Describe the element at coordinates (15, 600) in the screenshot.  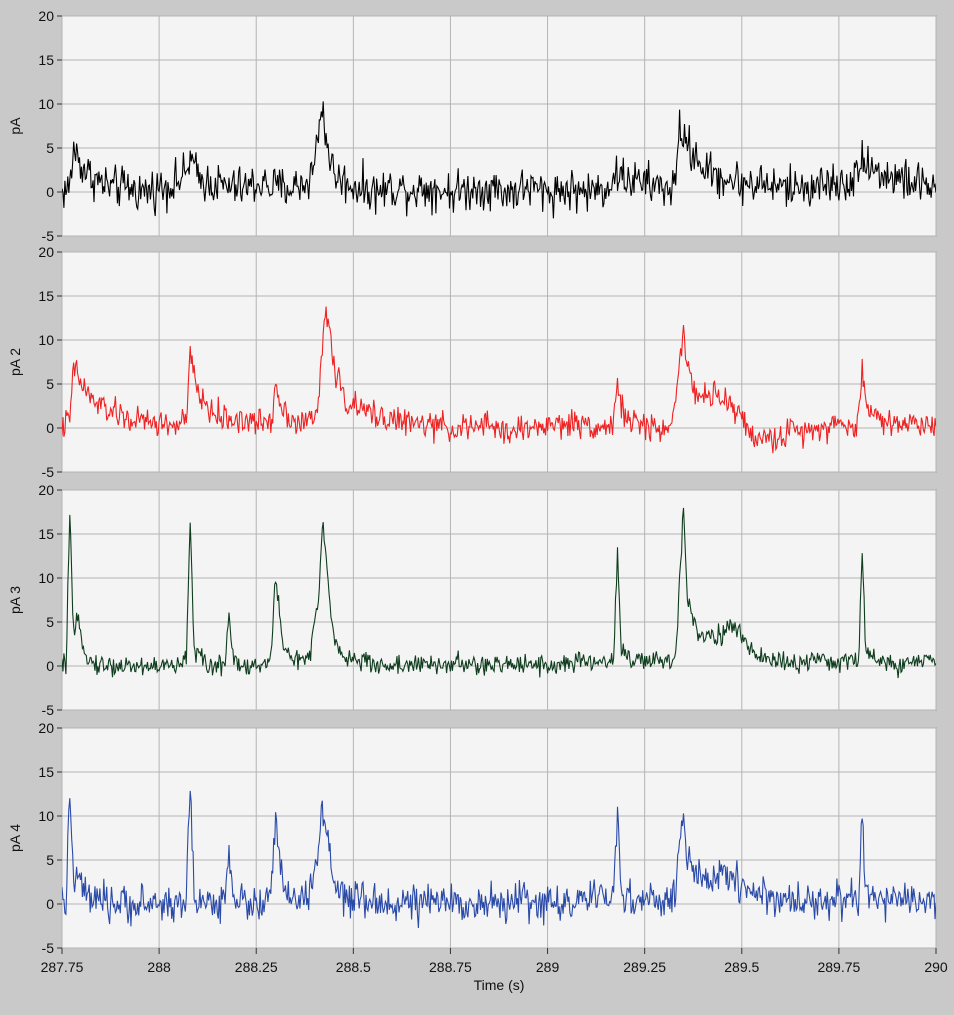
I see `y-axis-label: pA 3` at that location.